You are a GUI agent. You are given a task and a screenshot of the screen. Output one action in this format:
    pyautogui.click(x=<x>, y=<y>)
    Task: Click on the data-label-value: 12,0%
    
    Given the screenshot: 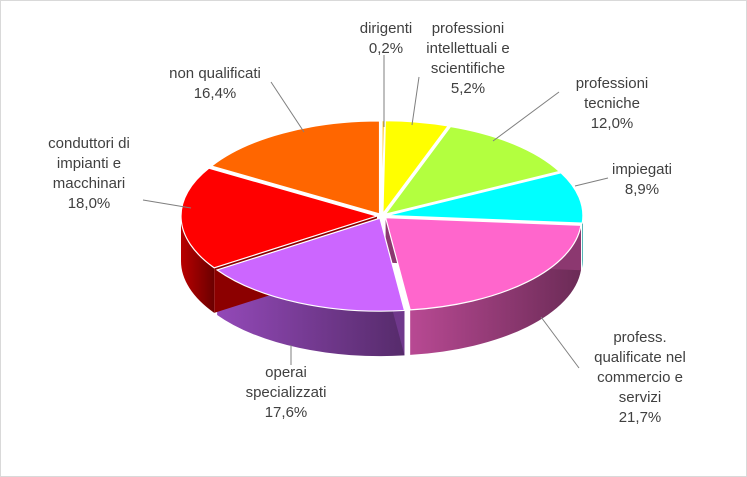 What is the action you would take?
    pyautogui.click(x=612, y=123)
    